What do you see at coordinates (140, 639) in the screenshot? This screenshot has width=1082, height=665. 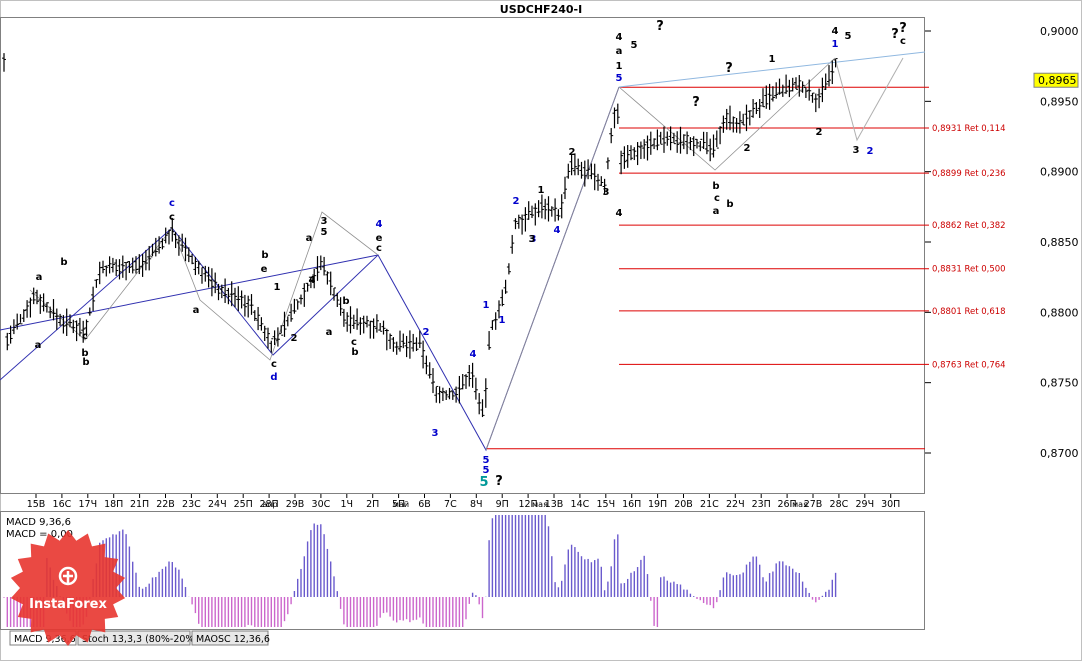 I see `indicator-tab-label: Stoch 13,3,3 (80%-20%)` at bounding box center [140, 639].